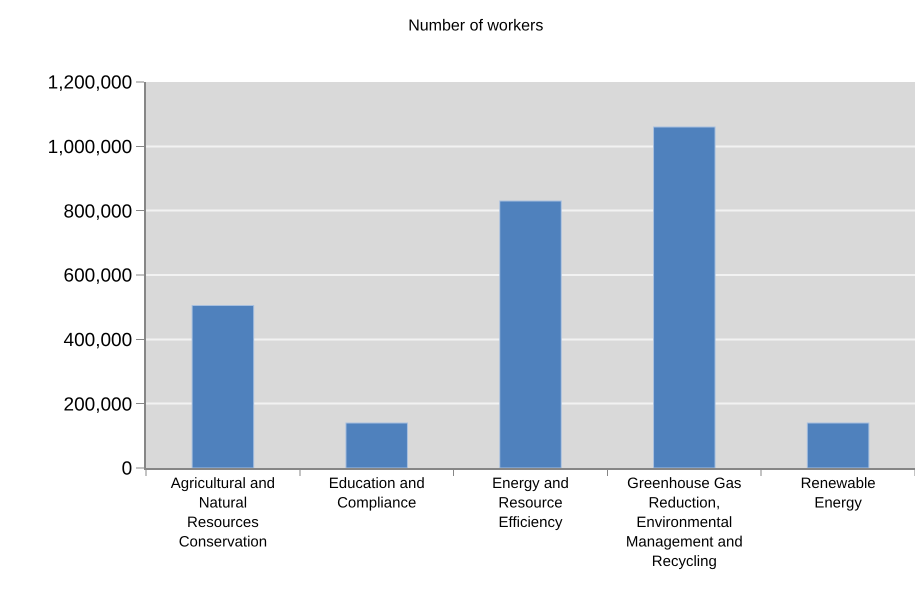  I want to click on y-tick-label: 600,000, so click(98, 276).